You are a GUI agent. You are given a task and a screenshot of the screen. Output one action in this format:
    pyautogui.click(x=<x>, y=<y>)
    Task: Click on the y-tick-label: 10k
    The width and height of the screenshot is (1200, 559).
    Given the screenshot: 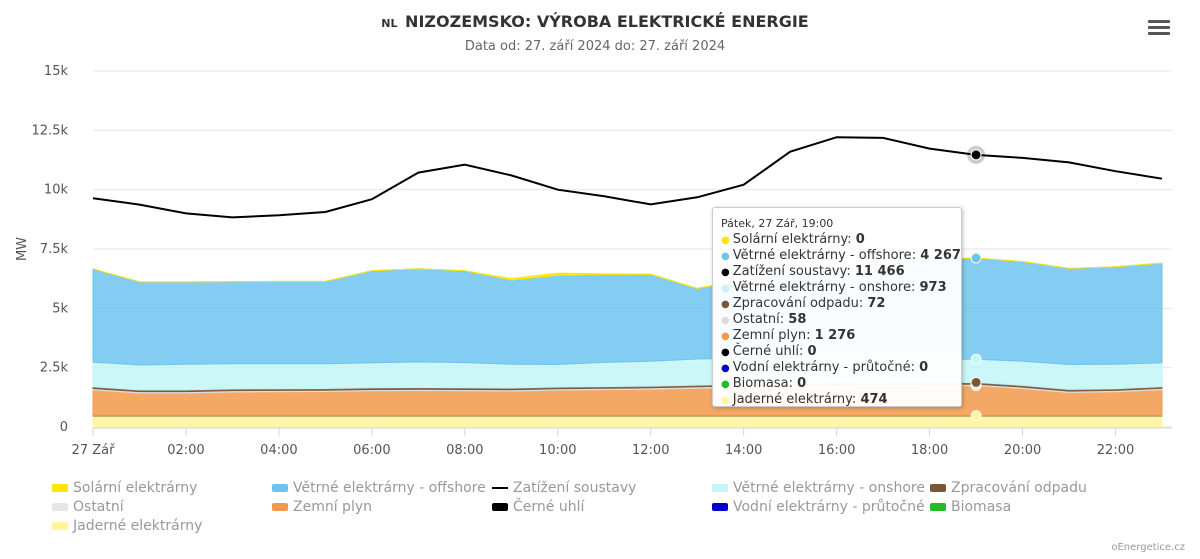 What is the action you would take?
    pyautogui.click(x=56, y=190)
    